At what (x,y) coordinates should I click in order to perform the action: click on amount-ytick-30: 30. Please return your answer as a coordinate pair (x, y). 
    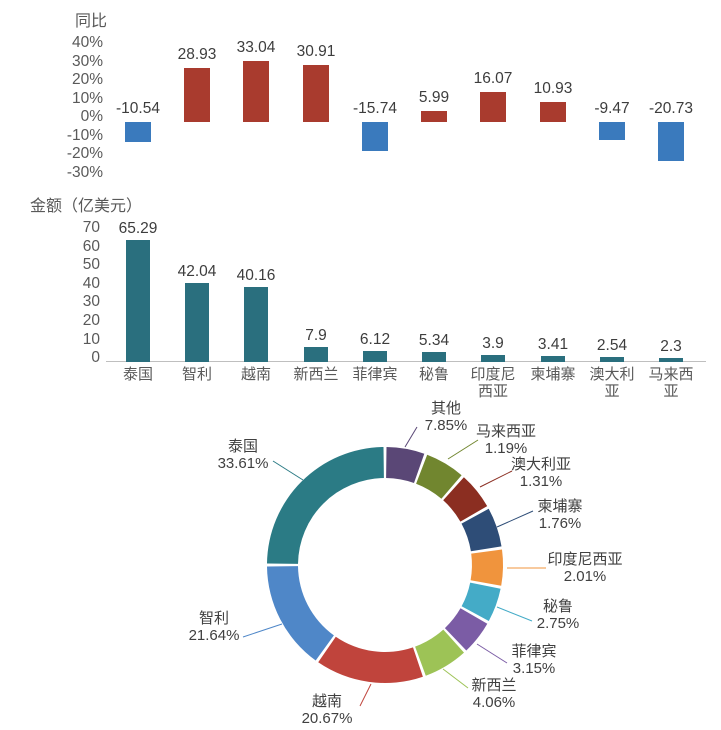
    Looking at the image, I should click on (91, 302).